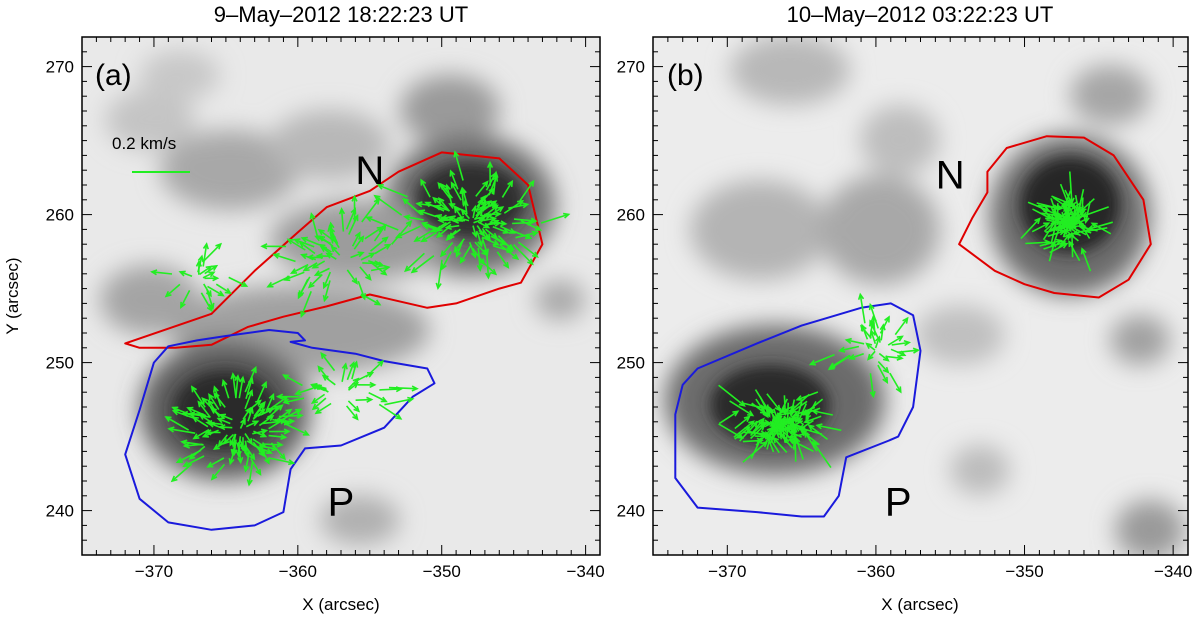  What do you see at coordinates (631, 215) in the screenshot?
I see `y-tick-label: 260` at bounding box center [631, 215].